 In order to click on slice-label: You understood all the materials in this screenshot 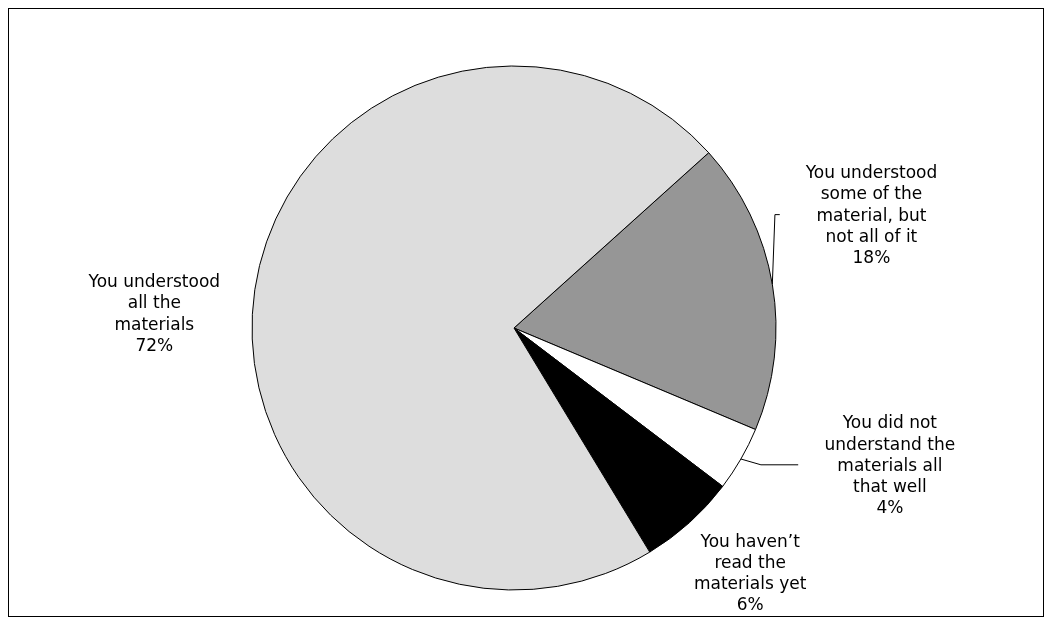, I will do `click(154, 302)`.